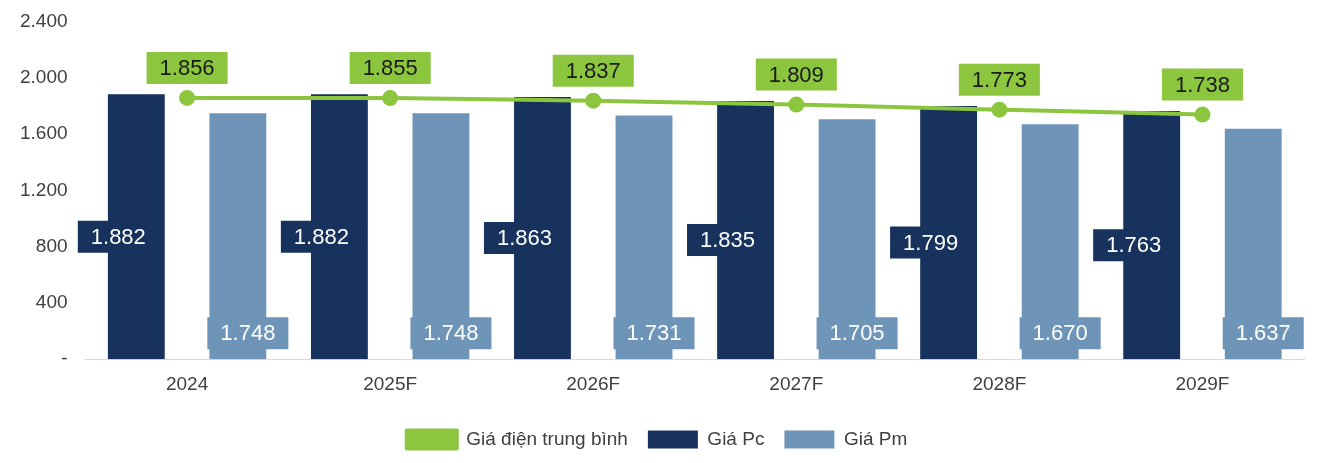  What do you see at coordinates (736, 438) in the screenshot?
I see `legend-label: Giá Pc` at bounding box center [736, 438].